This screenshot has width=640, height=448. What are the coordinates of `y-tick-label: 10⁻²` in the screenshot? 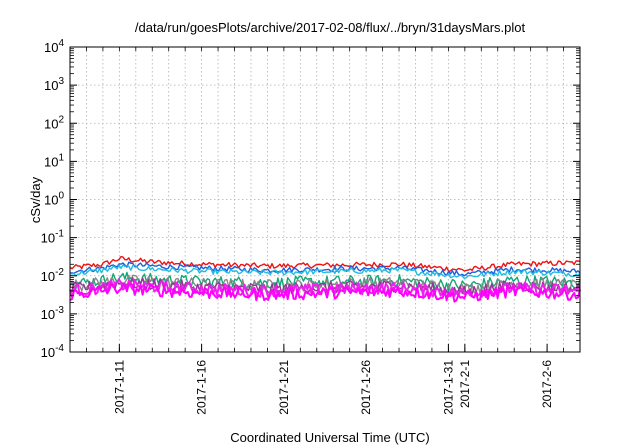 It's located at (53, 275).